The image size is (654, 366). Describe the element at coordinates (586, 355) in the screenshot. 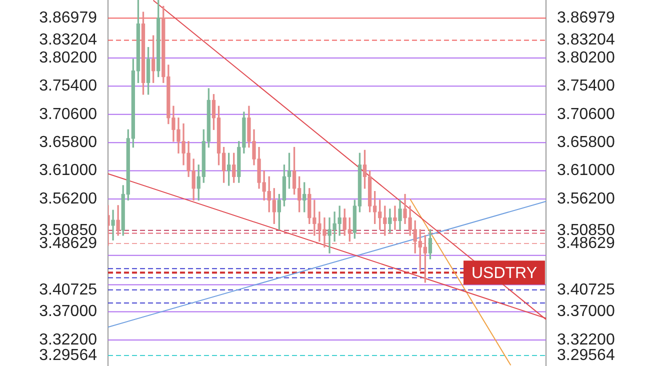

I see `y2-tick-label: 3.29564` at that location.